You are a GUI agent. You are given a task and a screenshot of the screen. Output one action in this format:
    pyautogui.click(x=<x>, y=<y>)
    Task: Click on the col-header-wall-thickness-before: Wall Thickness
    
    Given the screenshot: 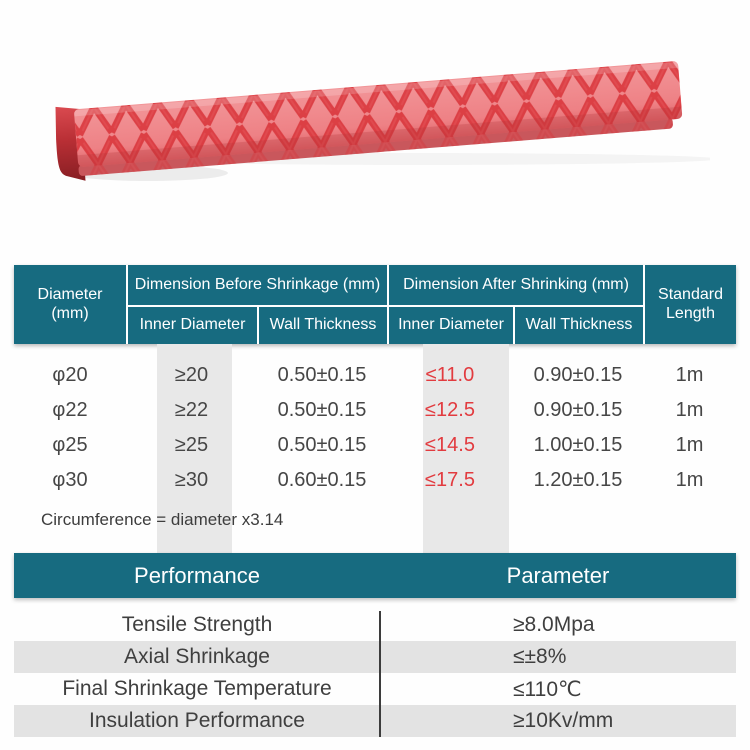 What is the action you would take?
    pyautogui.click(x=322, y=325)
    